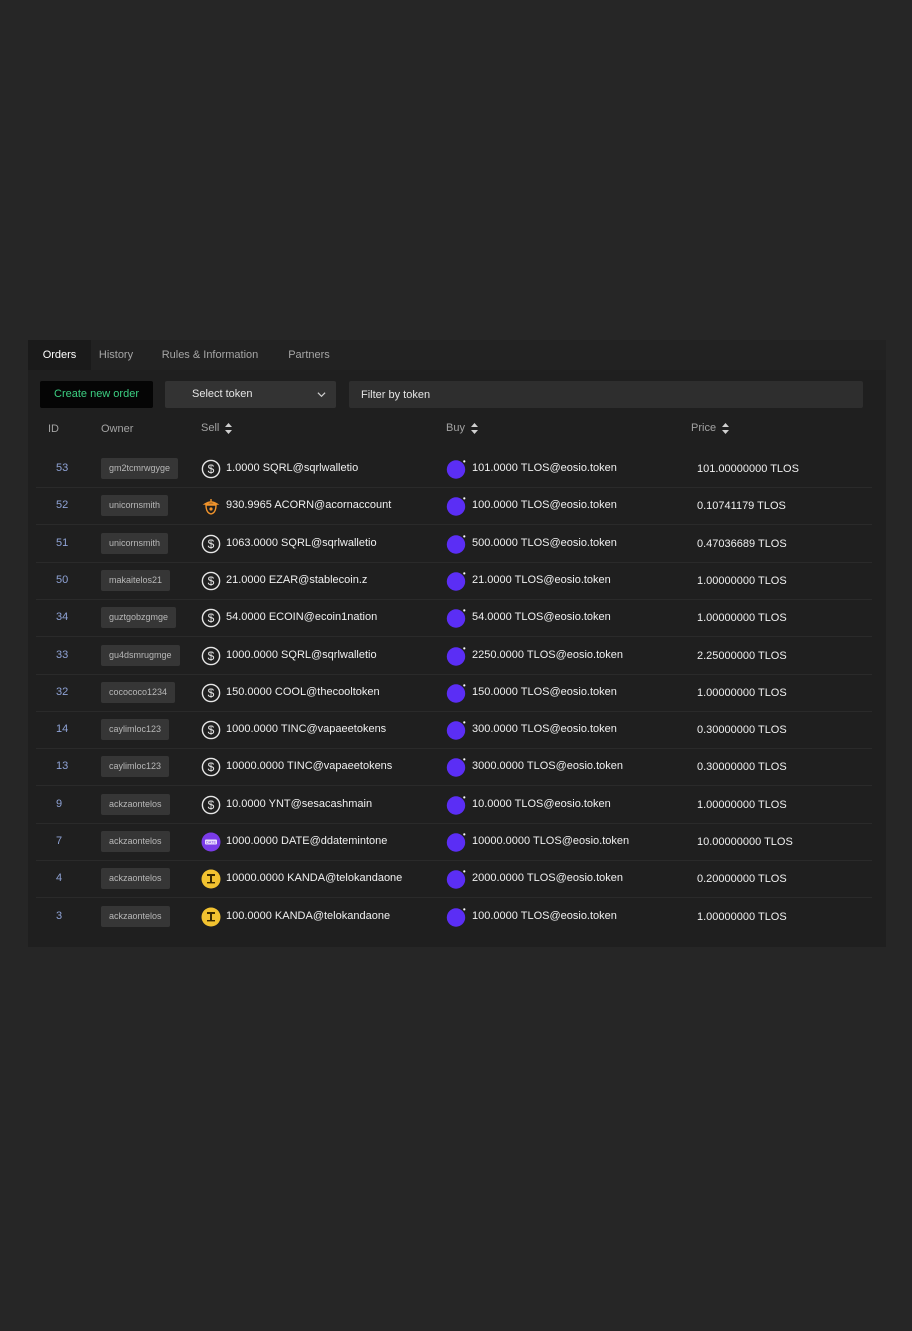  I want to click on order-id-link: 32, so click(62, 691).